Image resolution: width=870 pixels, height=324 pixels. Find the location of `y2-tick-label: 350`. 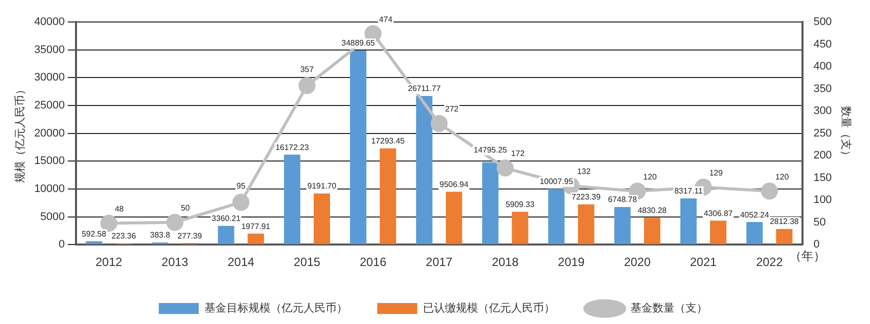

y2-tick-label: 350 is located at coordinates (822, 88).